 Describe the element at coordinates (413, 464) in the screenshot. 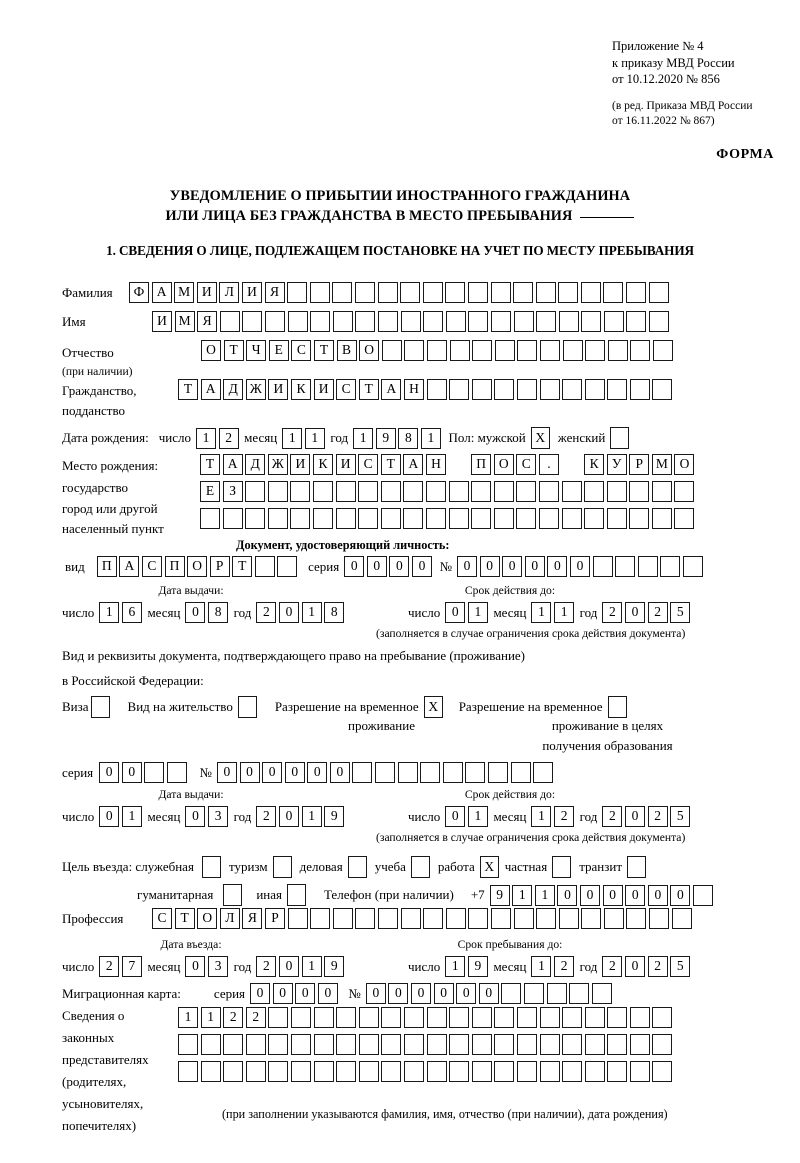

I see `char-cell: А` at that location.